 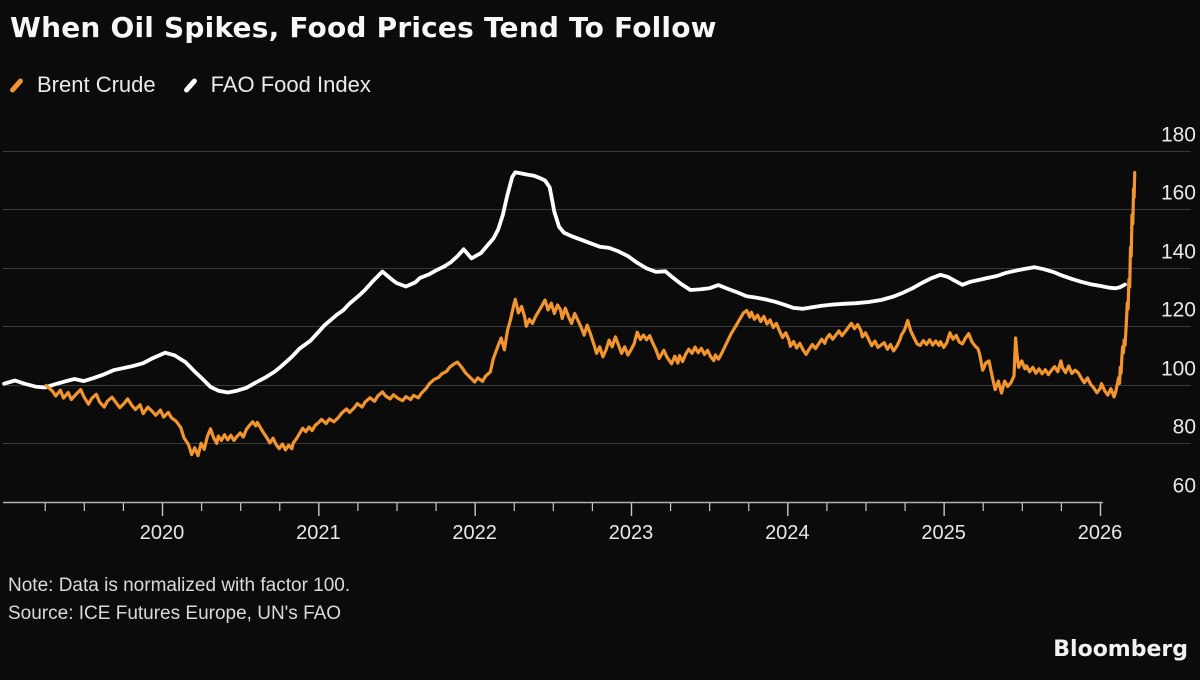 I want to click on y-axis-label-140: 140, so click(x=1178, y=252).